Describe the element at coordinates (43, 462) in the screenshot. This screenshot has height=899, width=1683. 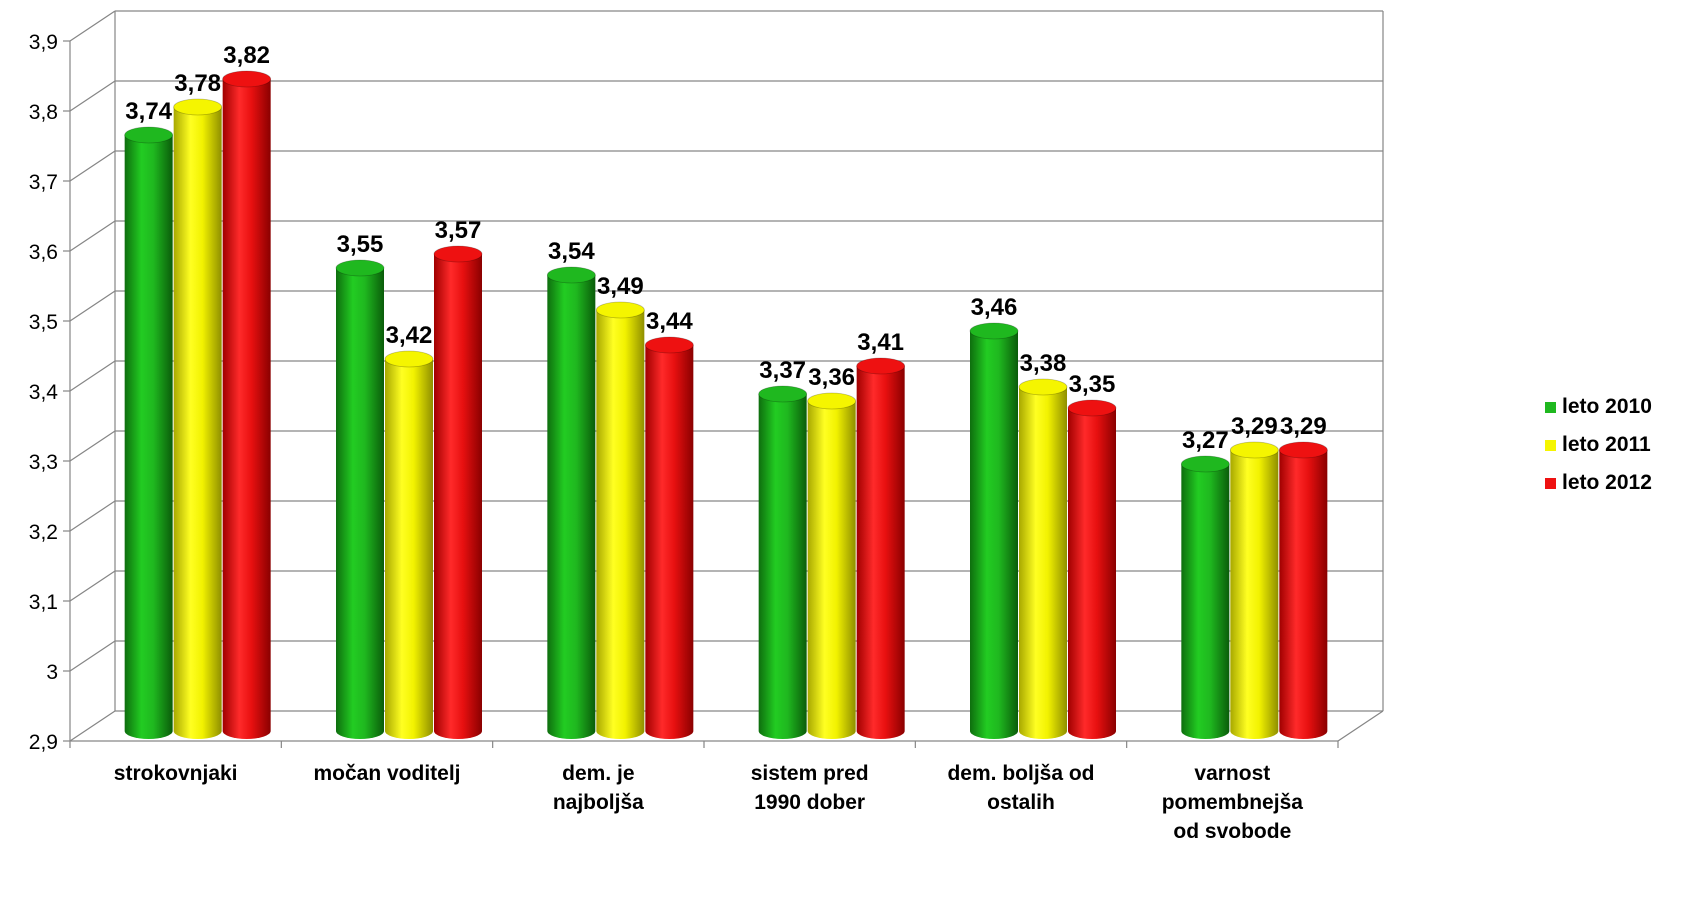
I see `y-tick-label: 3,3` at that location.